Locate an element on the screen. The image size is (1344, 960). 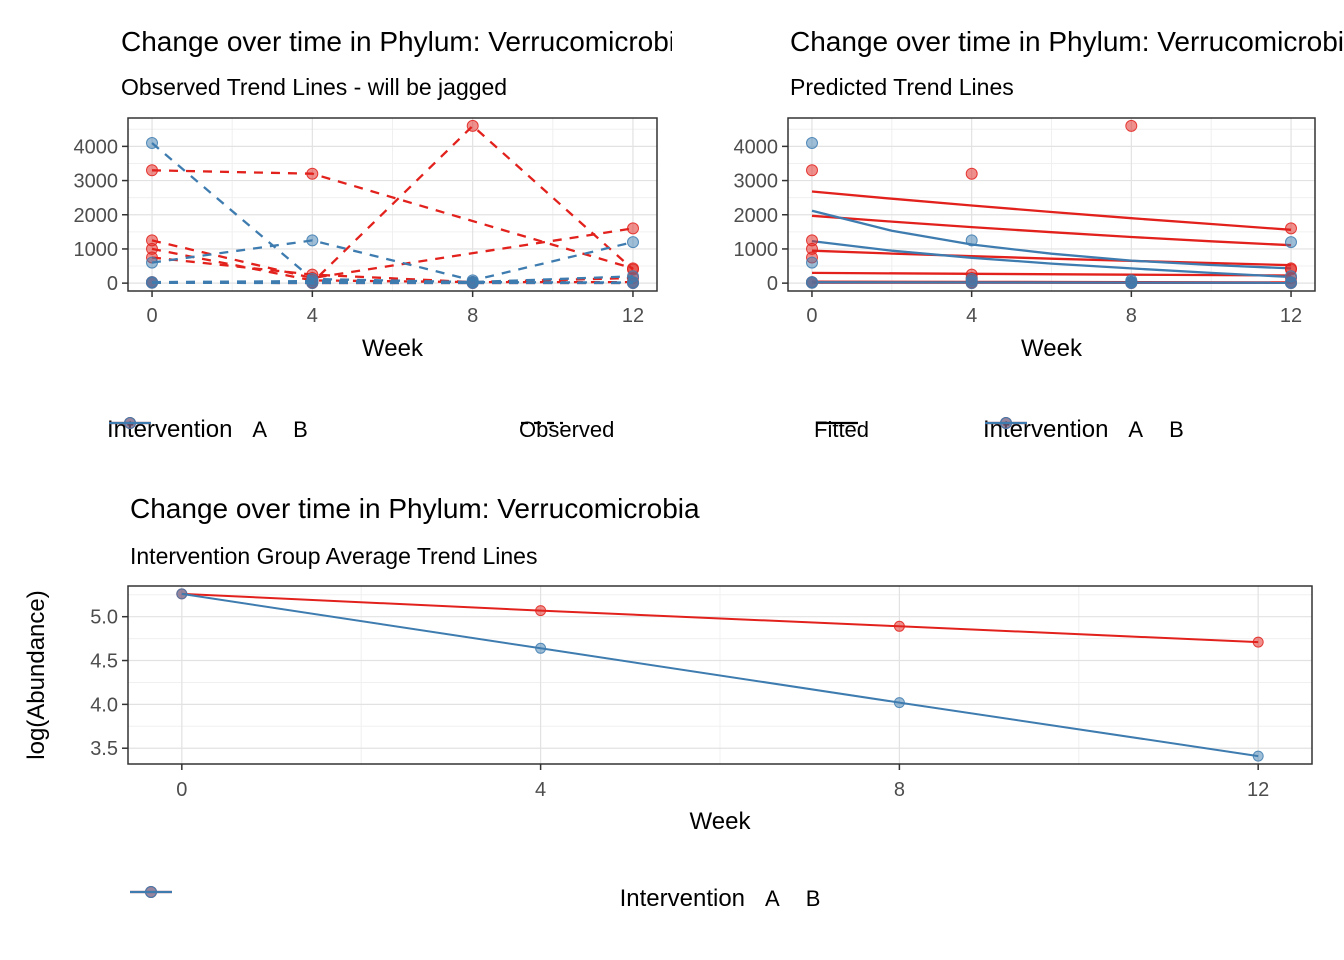
chart-subtitle: Observed Trend Lines - will be jagged is located at coordinates (314, 87).